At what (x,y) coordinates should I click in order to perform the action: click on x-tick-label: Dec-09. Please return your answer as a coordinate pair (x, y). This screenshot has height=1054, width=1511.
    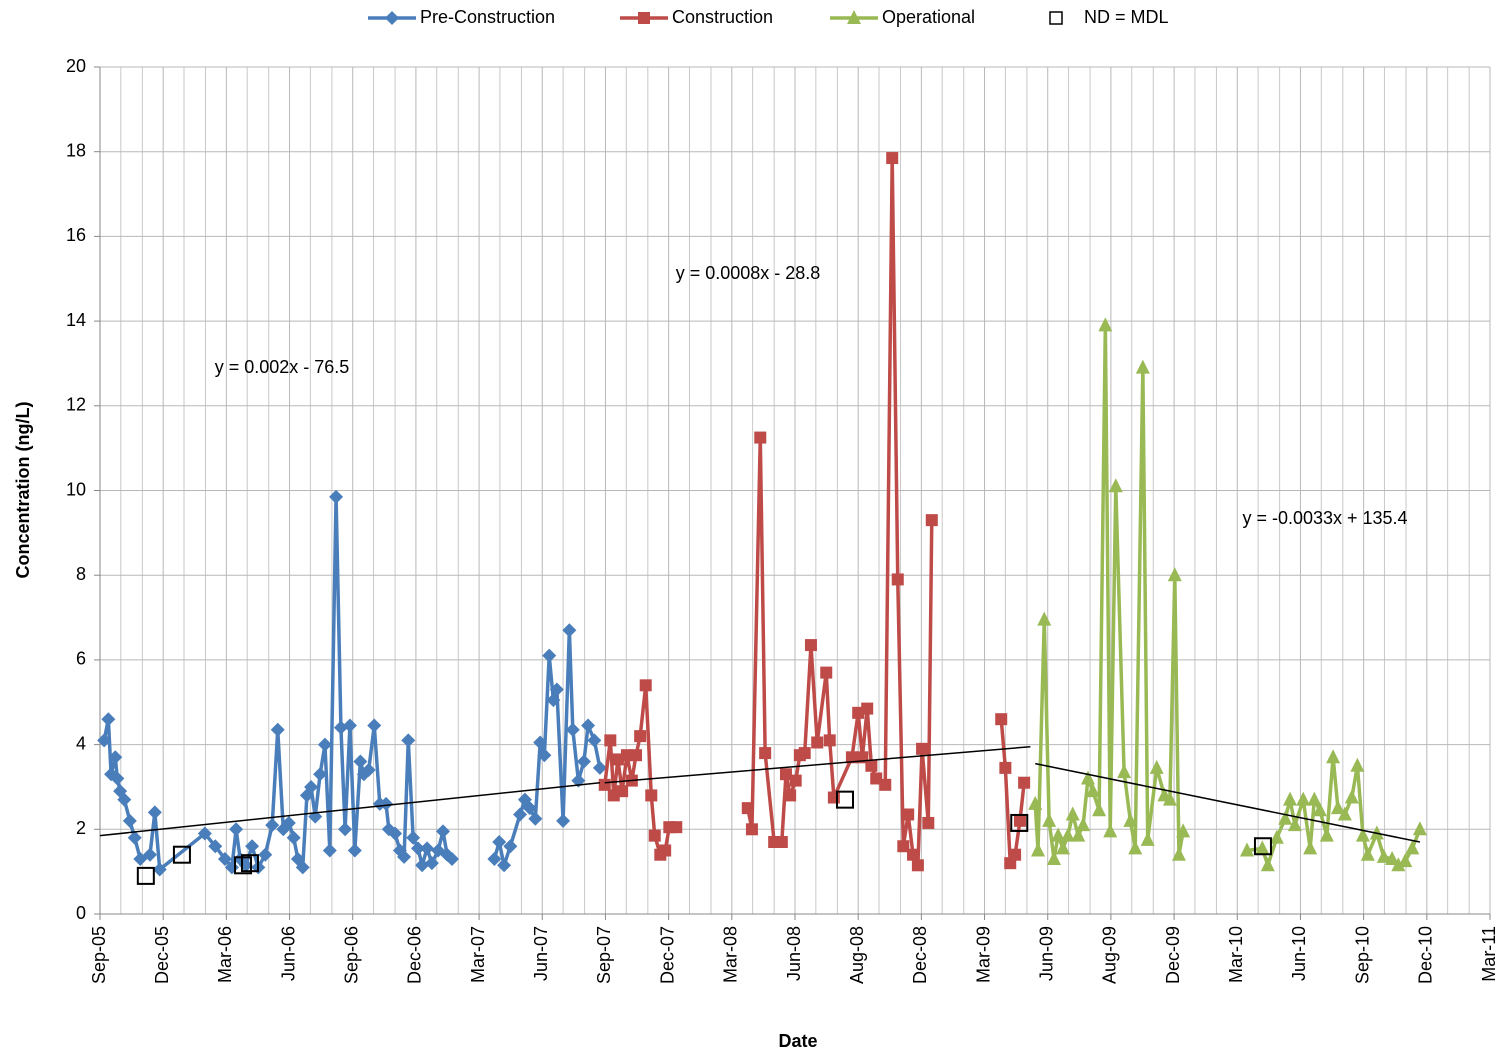
    Looking at the image, I should click on (1173, 955).